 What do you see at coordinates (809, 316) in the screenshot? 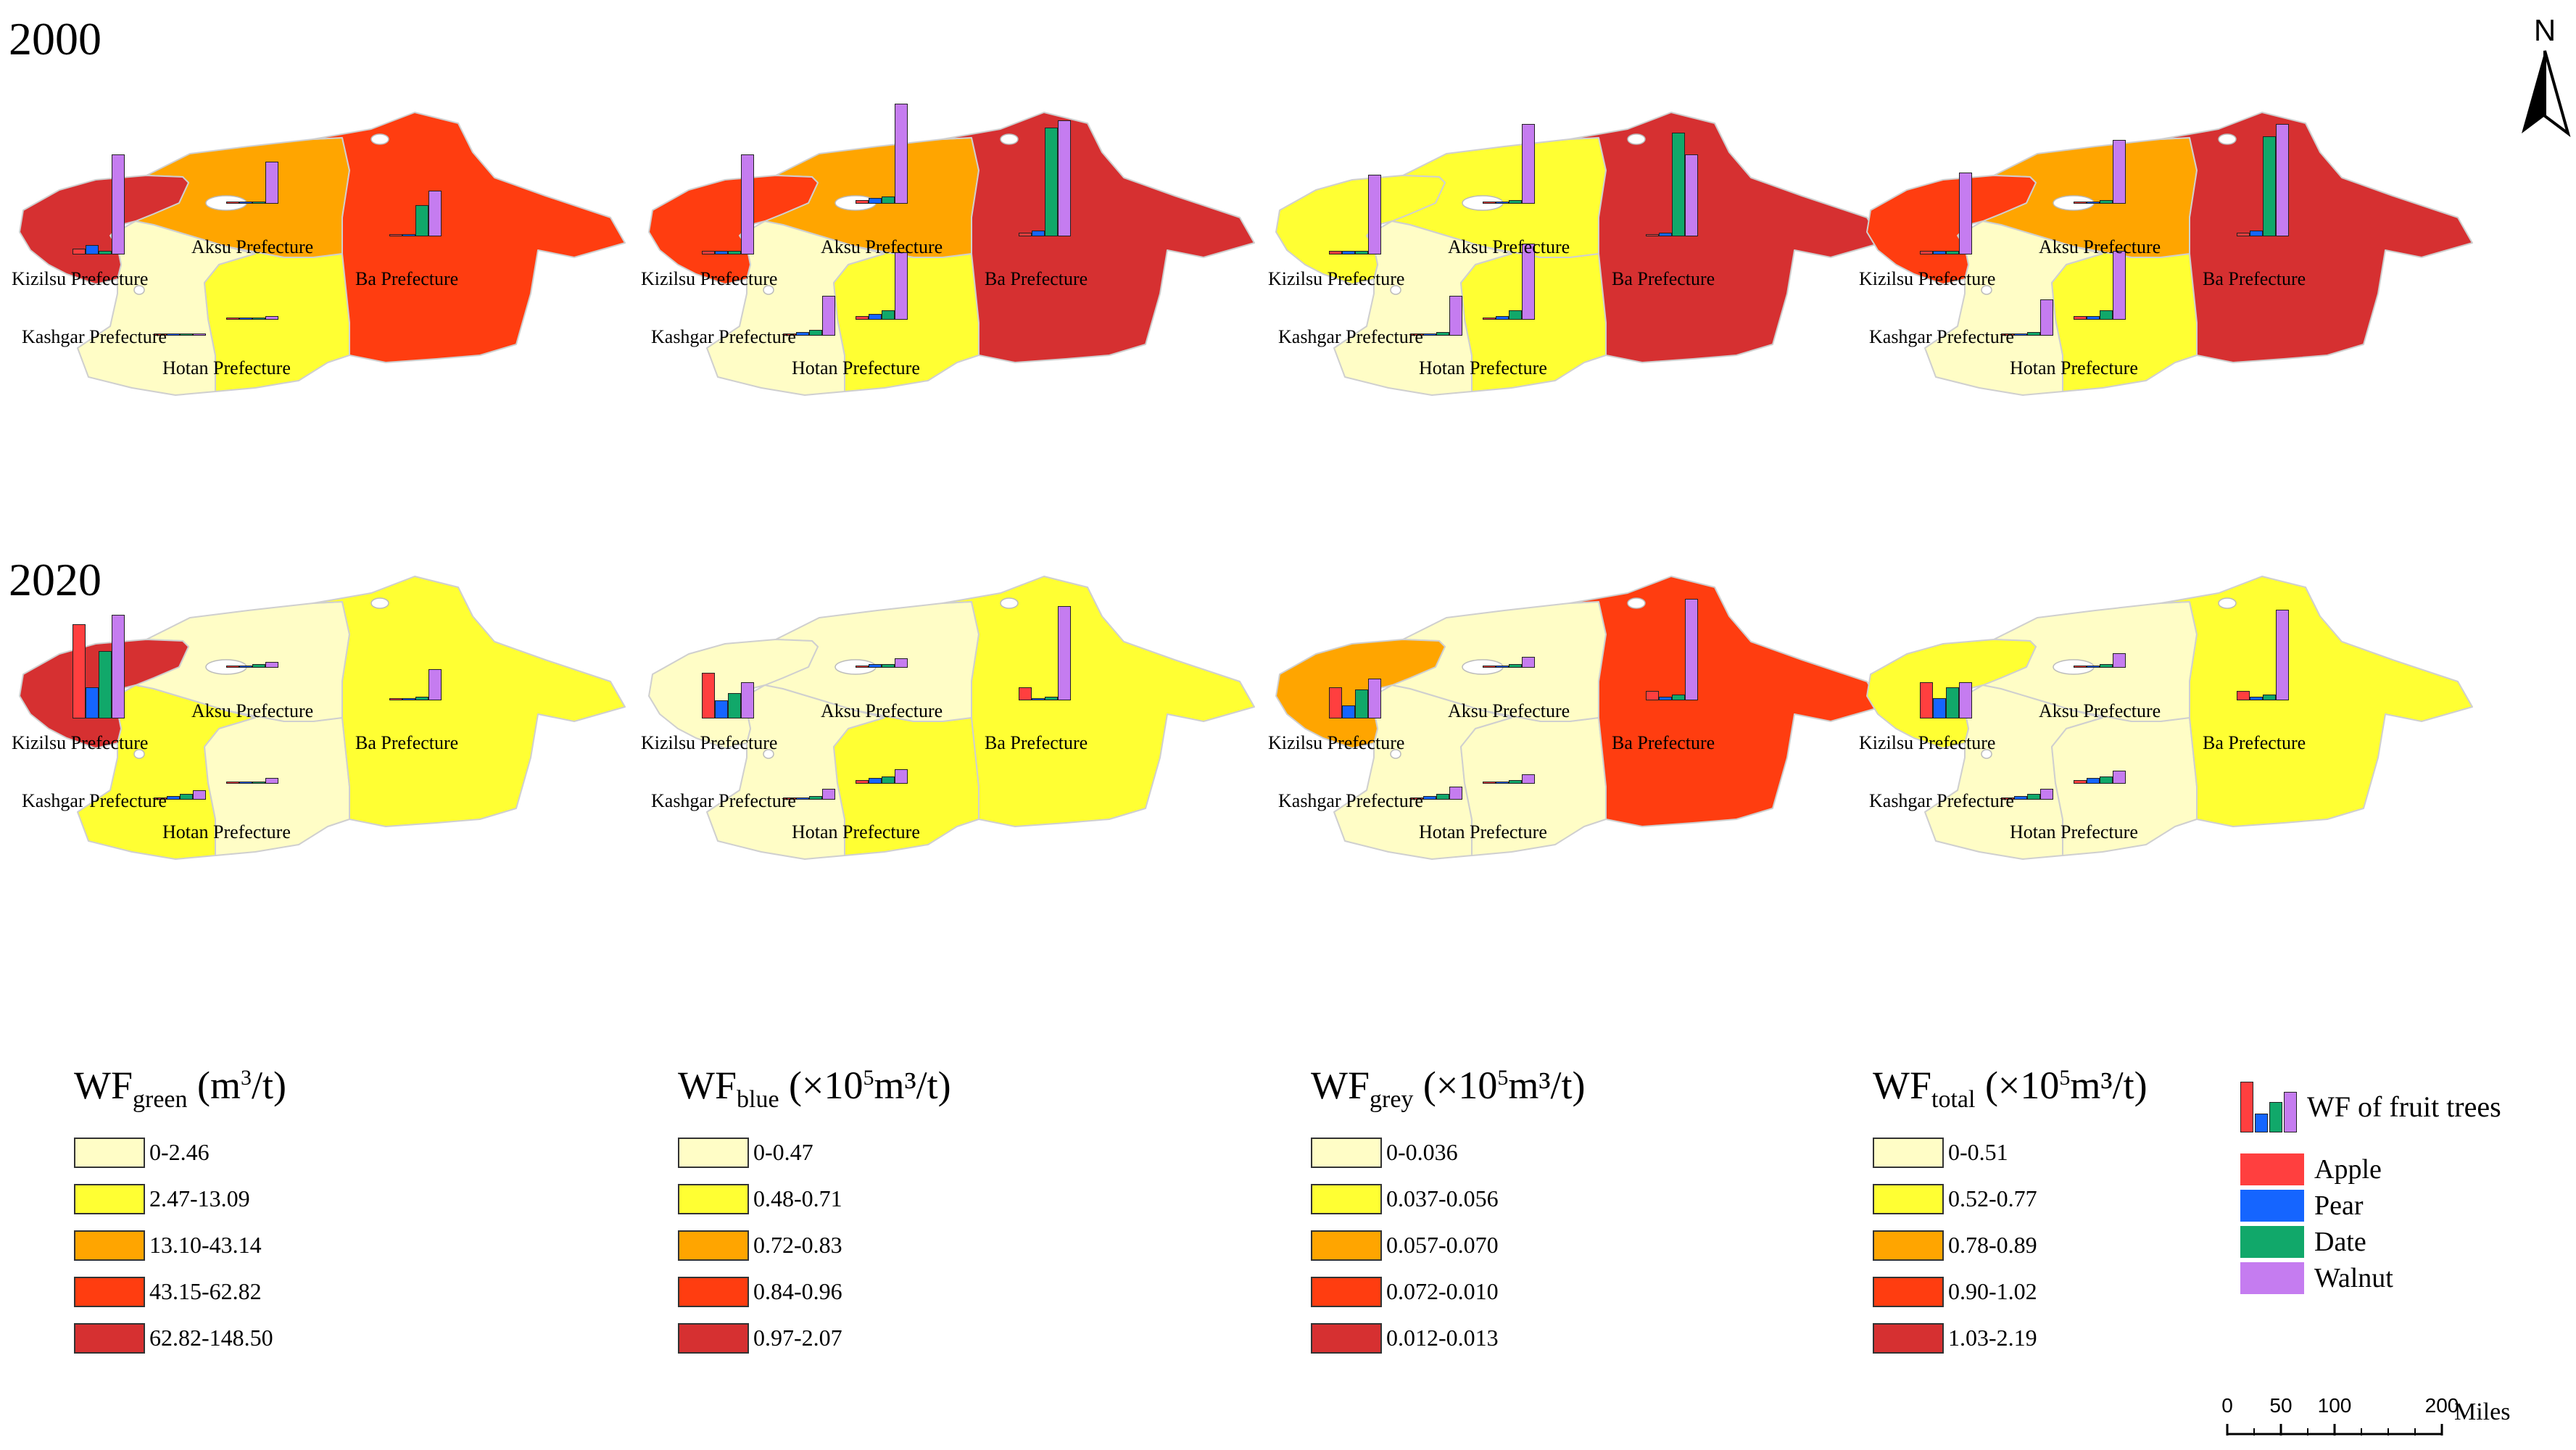
I see `bar-group-kashgar` at bounding box center [809, 316].